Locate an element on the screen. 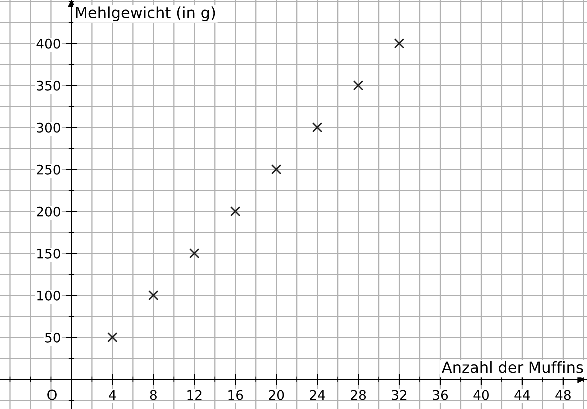 The height and width of the screenshot is (409, 587). x-tick-label: 48 is located at coordinates (563, 395).